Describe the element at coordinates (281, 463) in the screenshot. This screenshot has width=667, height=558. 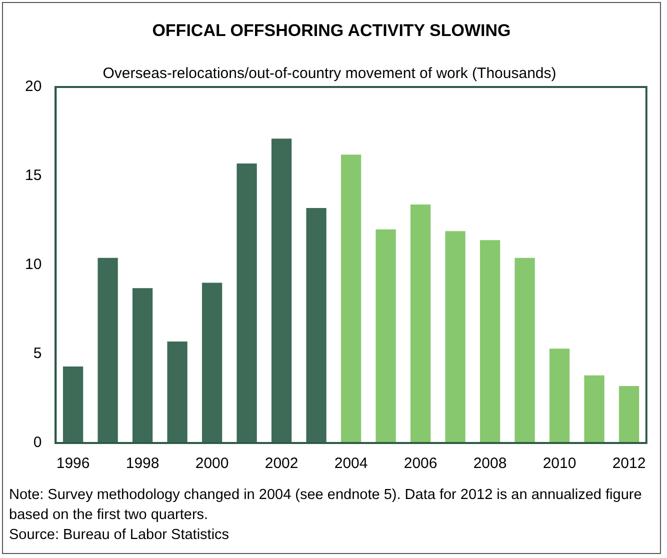
I see `x-tick-label: 2002` at that location.